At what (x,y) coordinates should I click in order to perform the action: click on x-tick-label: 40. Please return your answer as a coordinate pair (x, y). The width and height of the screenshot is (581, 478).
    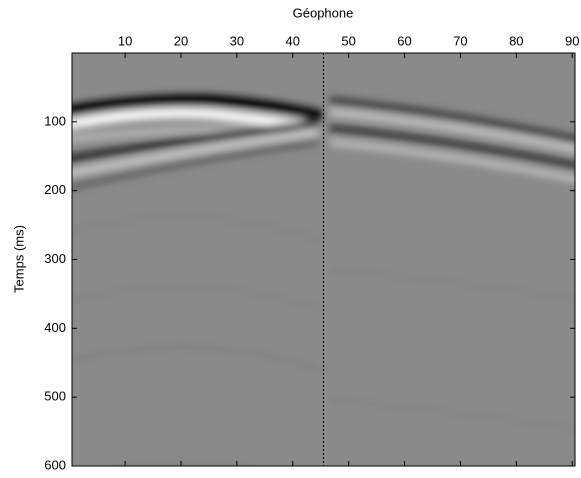
    Looking at the image, I should click on (293, 40).